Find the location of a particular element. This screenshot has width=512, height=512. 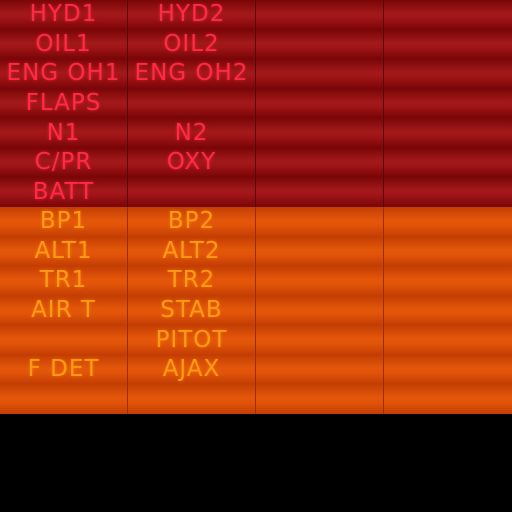

warning-lamp-n1: N1 is located at coordinates (64, 133).